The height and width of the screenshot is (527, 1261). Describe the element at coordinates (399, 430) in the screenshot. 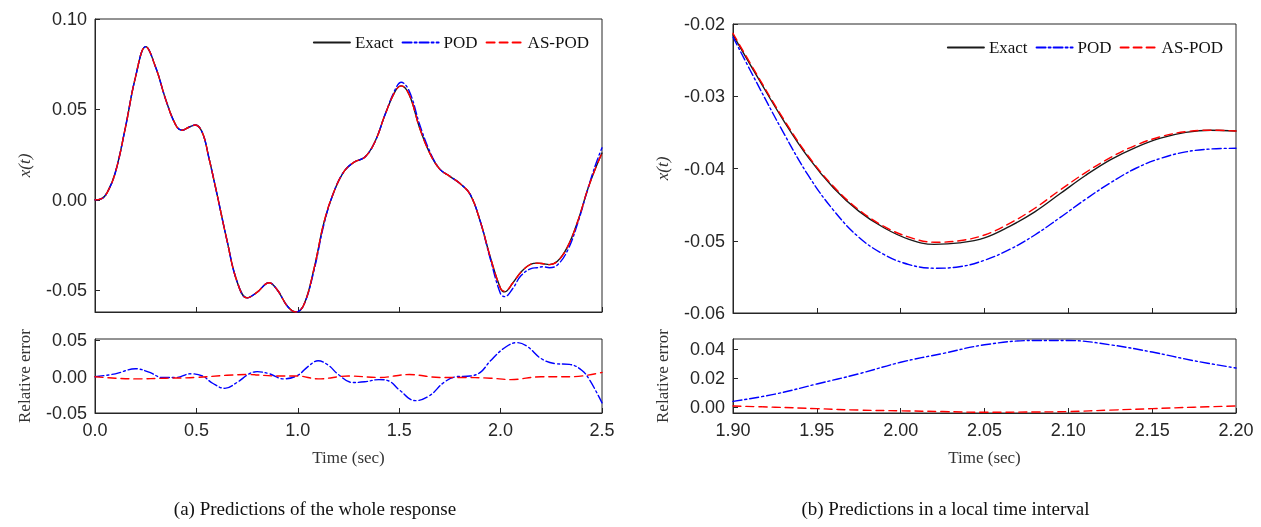

I see `x-tick-label: 1.5` at that location.